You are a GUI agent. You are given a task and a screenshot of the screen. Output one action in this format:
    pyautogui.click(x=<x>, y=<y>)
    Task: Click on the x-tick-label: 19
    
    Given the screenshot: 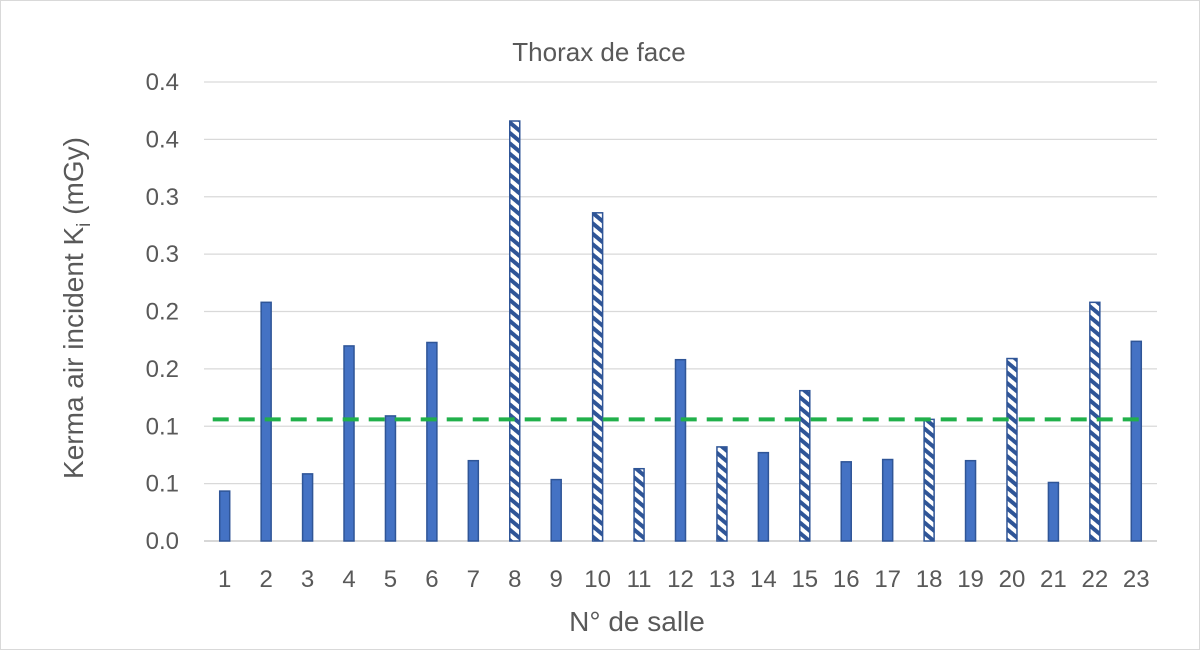 What is the action you would take?
    pyautogui.click(x=970, y=579)
    